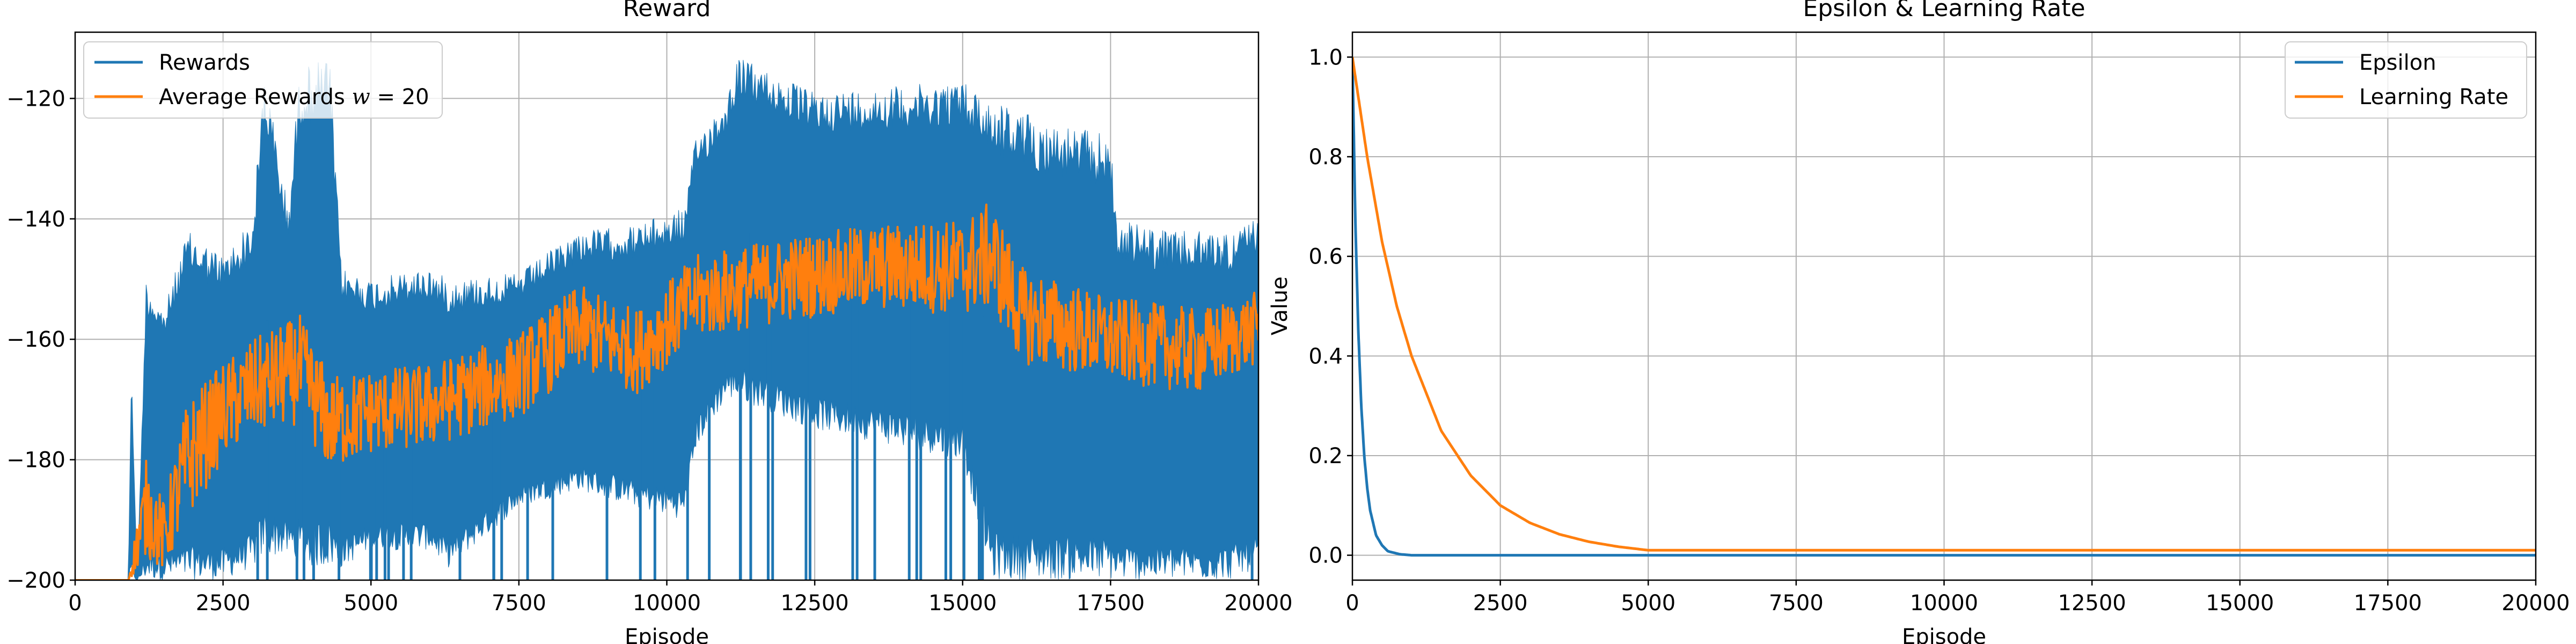 The image size is (2576, 644). What do you see at coordinates (255, 97) in the screenshot?
I see `legend-average-rewards-label-prefix: Average Rewards` at bounding box center [255, 97].